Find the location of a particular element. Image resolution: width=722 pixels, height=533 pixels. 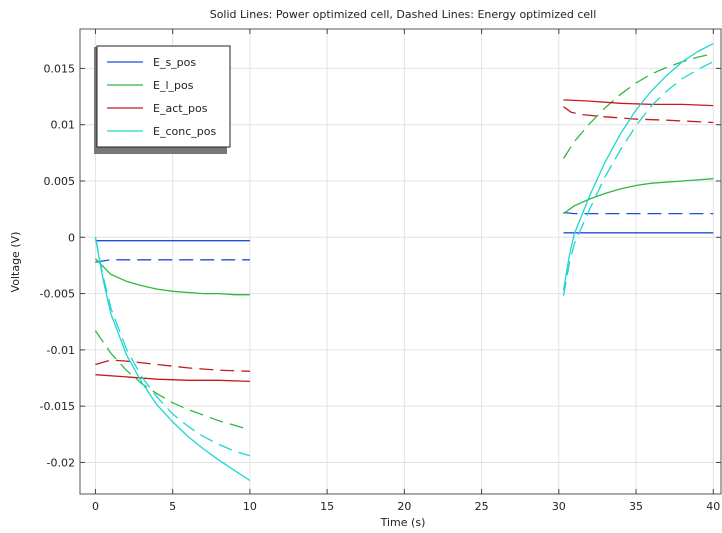

x-tick-label: 40 is located at coordinates (713, 506).